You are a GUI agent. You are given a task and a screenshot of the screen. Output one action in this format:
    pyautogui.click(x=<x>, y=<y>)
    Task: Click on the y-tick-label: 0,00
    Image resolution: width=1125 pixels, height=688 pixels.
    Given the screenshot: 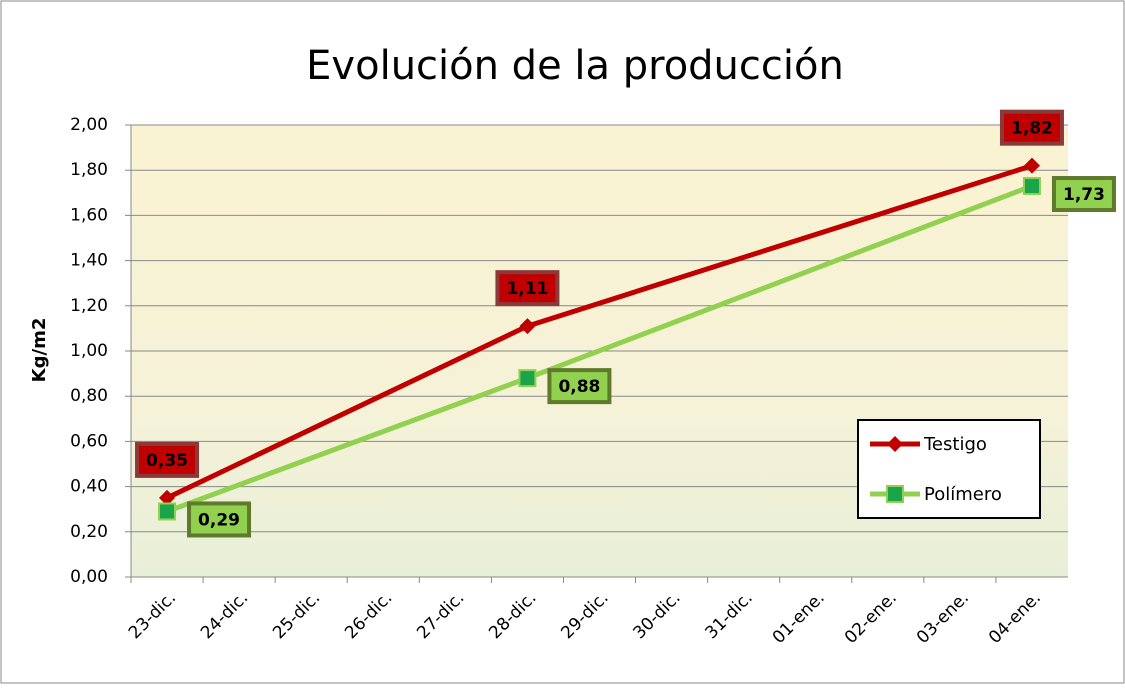 What is the action you would take?
    pyautogui.click(x=89, y=577)
    